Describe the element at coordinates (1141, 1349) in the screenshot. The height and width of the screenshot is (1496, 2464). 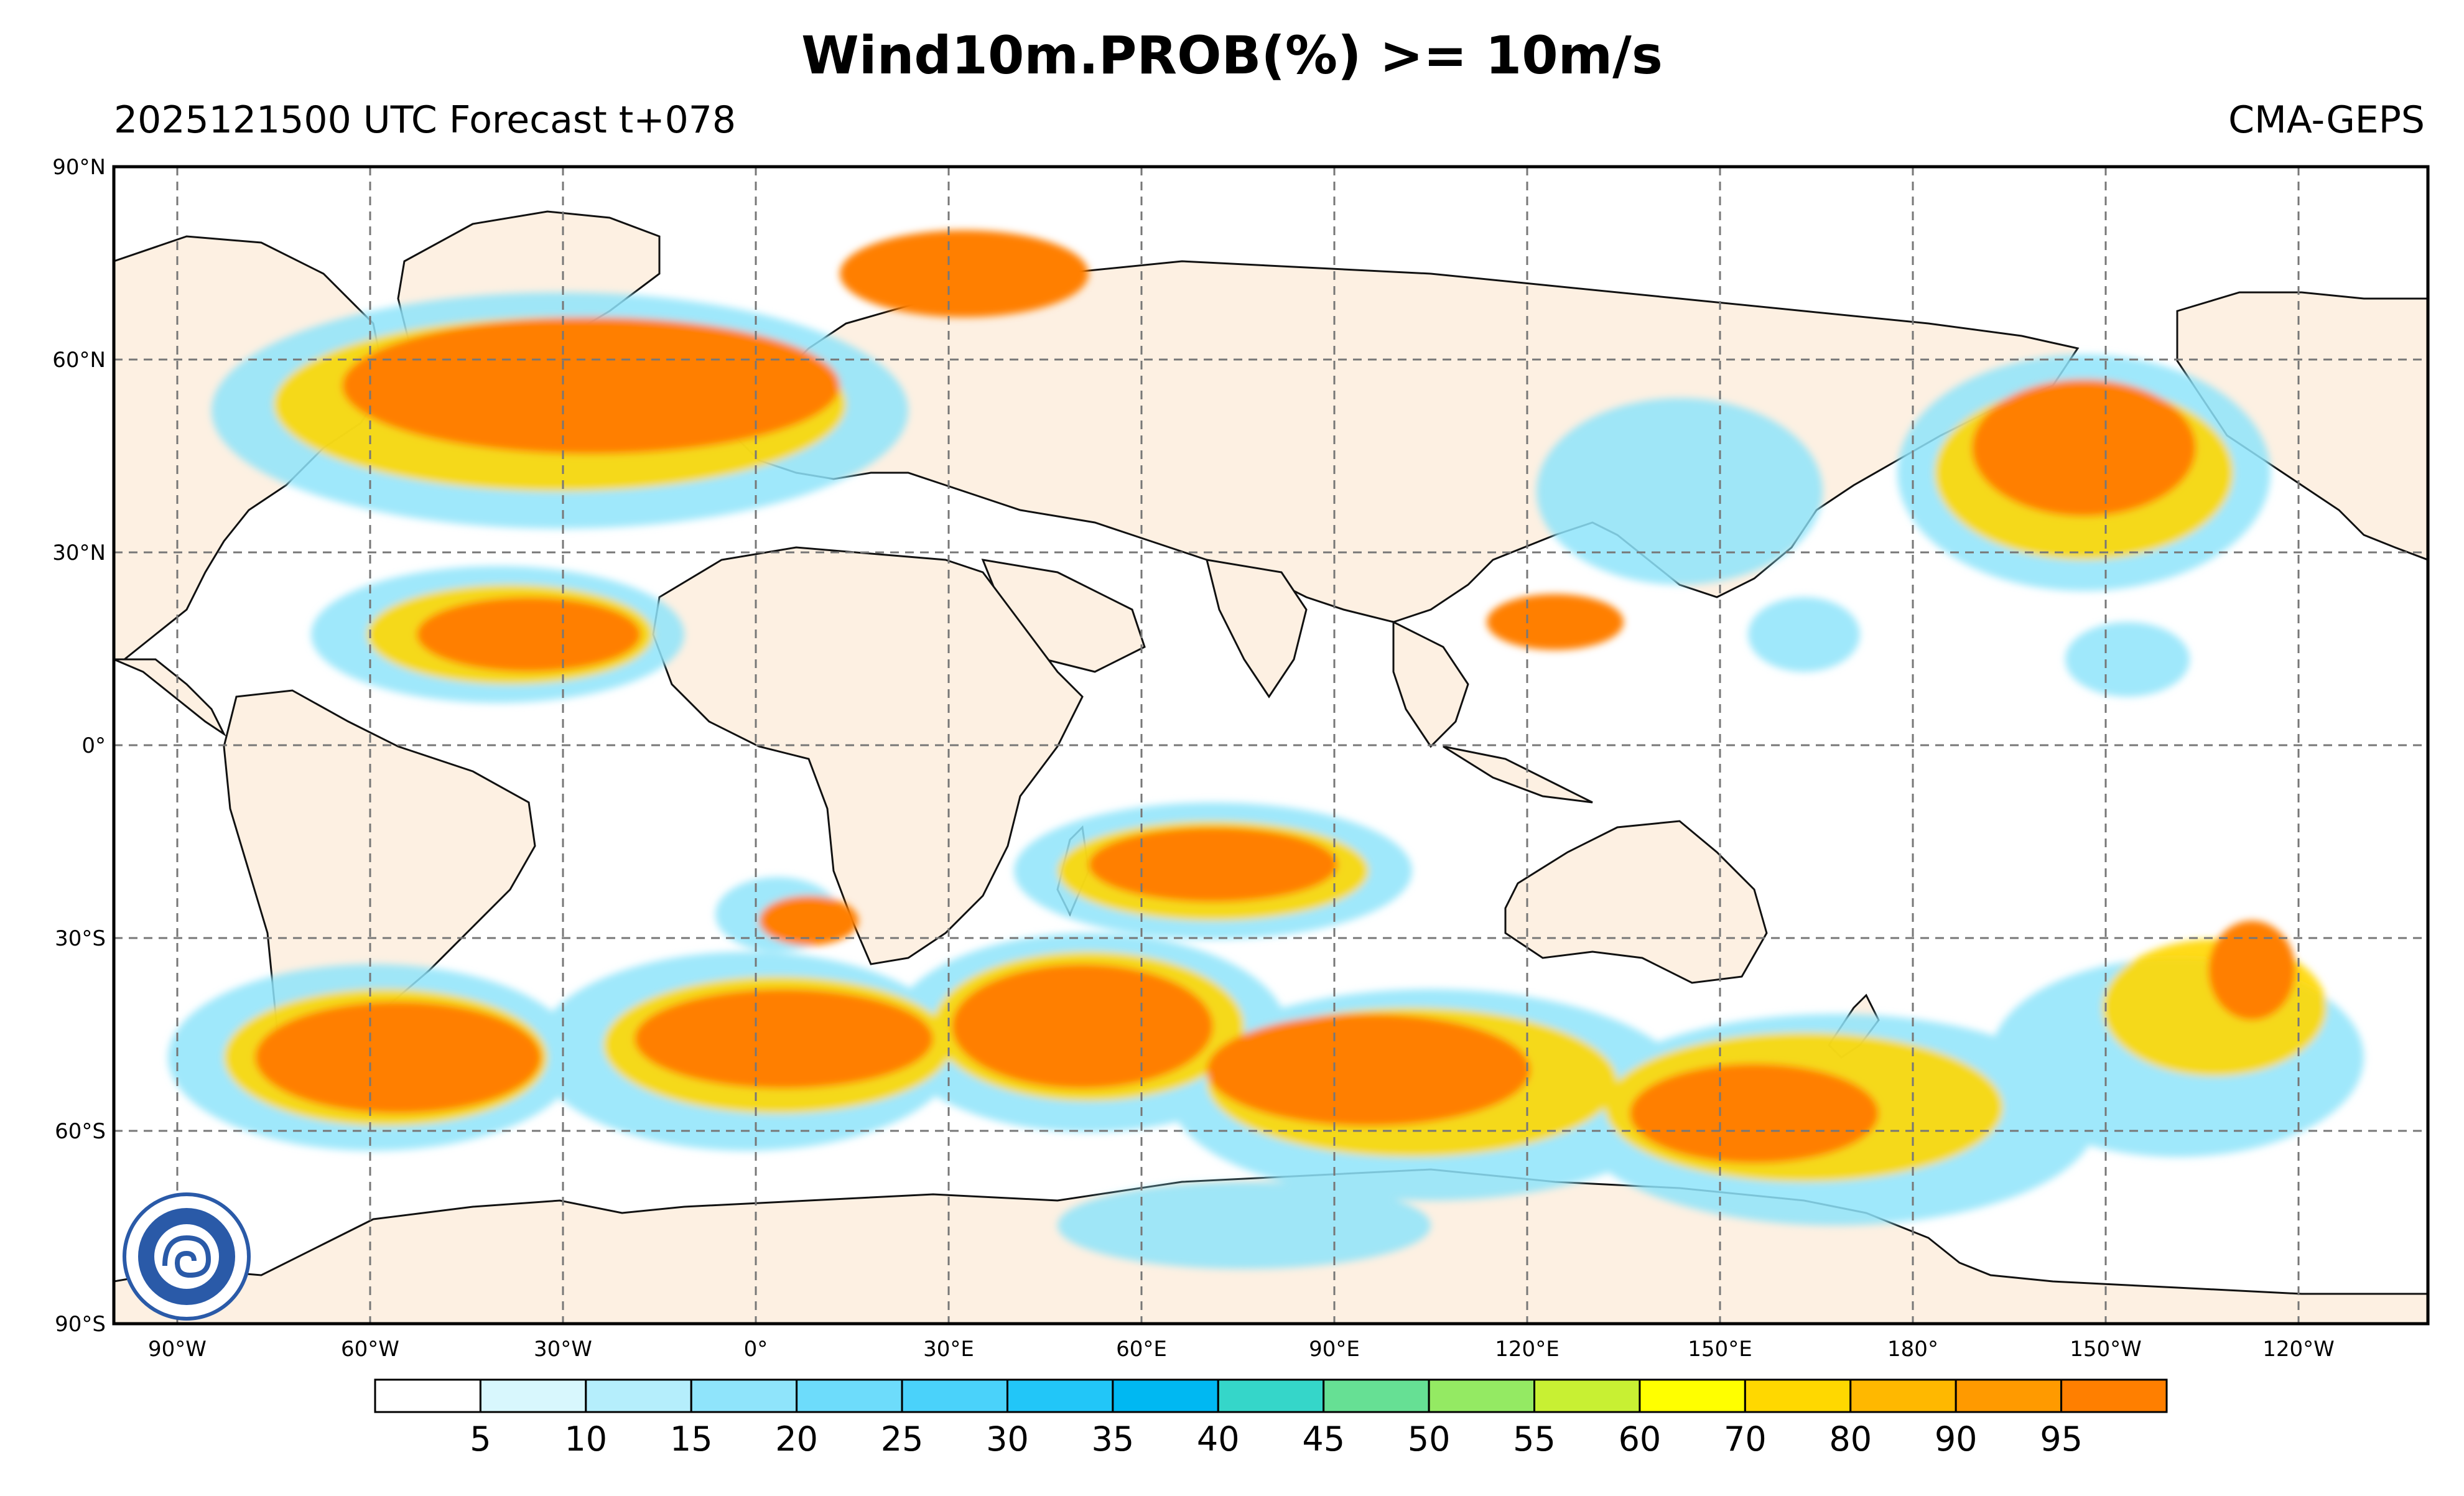
I see `lon-label-60e: 60°E` at that location.